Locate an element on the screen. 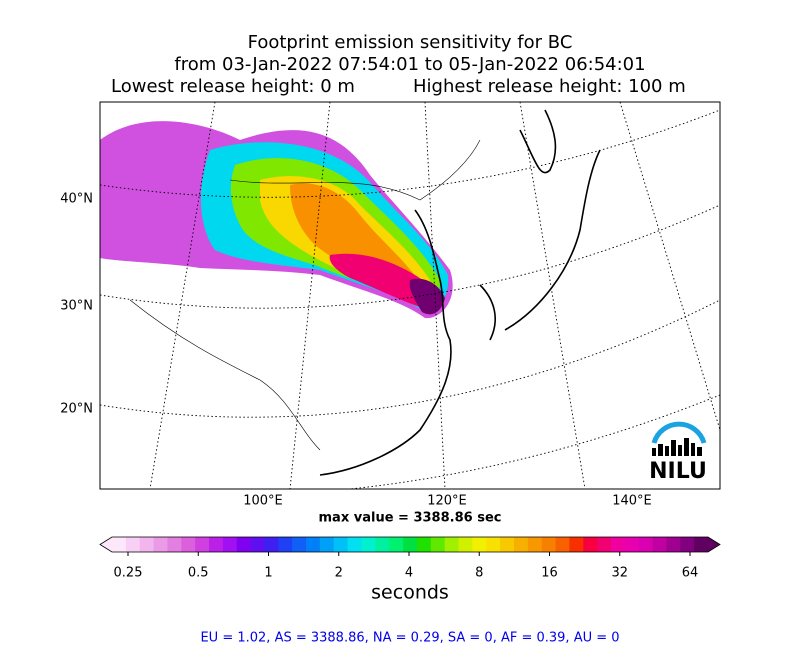  lat-label: 20°N is located at coordinates (76, 409).